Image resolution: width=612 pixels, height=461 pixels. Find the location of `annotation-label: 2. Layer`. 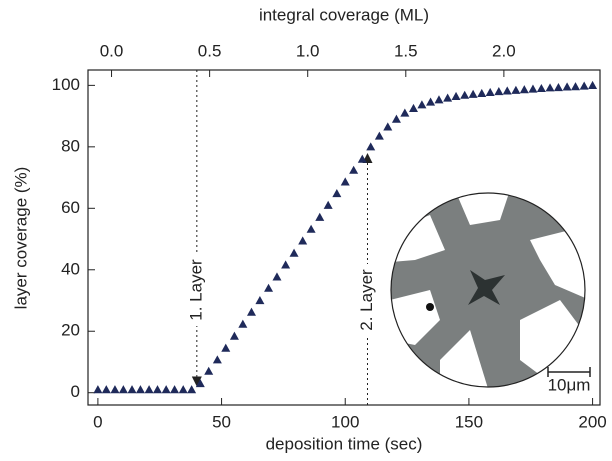

annotation-label: 2. Layer is located at coordinates (366, 300).